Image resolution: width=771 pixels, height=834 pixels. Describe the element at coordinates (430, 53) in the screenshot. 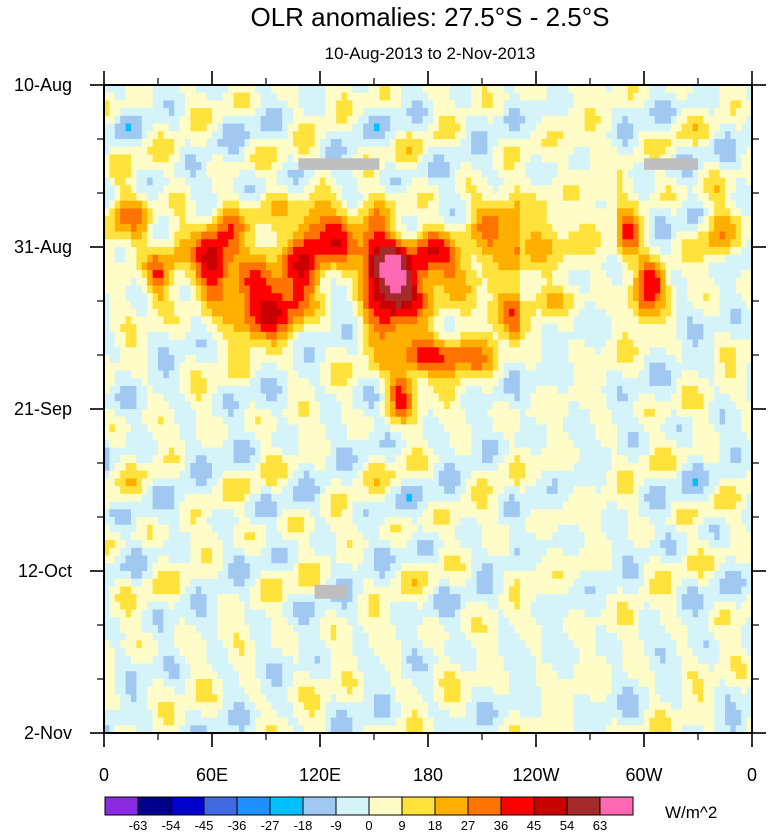

I see `chart-subtitle: 10-Aug-2013 to 2-Nov-2013` at that location.